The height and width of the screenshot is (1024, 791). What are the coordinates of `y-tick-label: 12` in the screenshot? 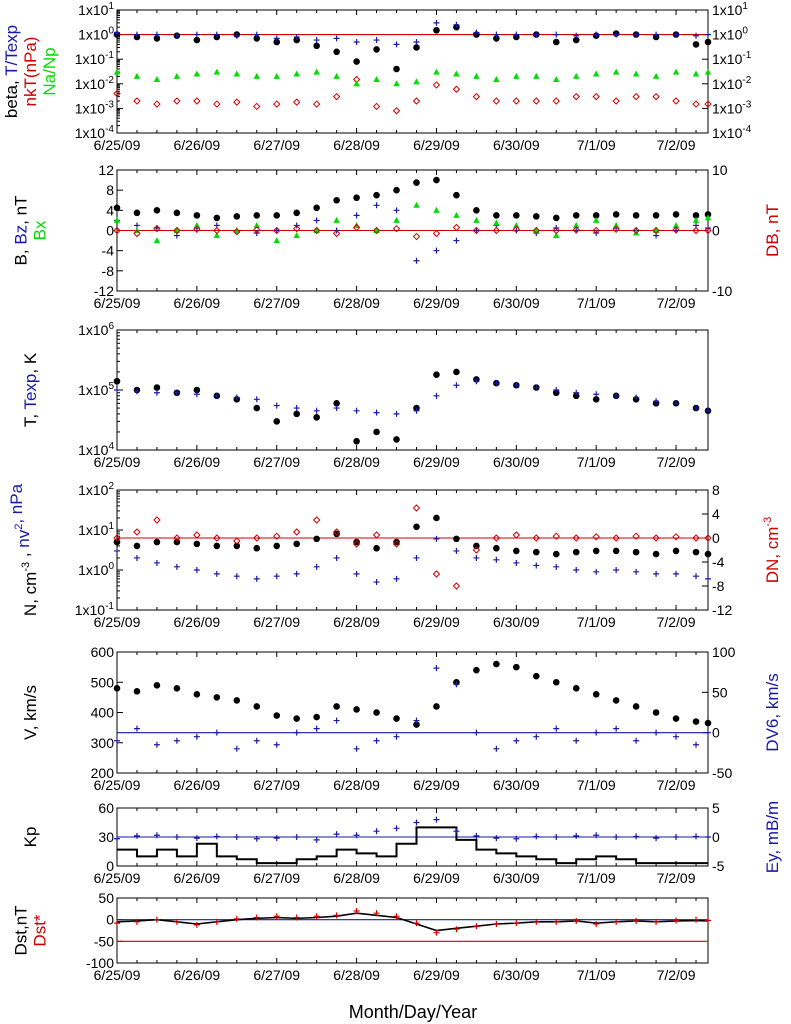 It's located at (106, 170).